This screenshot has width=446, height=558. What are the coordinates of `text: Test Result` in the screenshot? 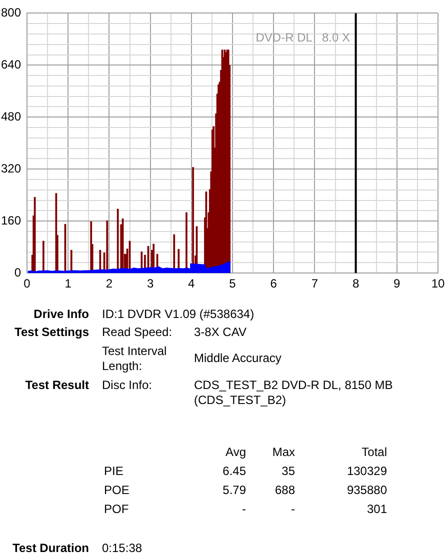 It's located at (57, 385).